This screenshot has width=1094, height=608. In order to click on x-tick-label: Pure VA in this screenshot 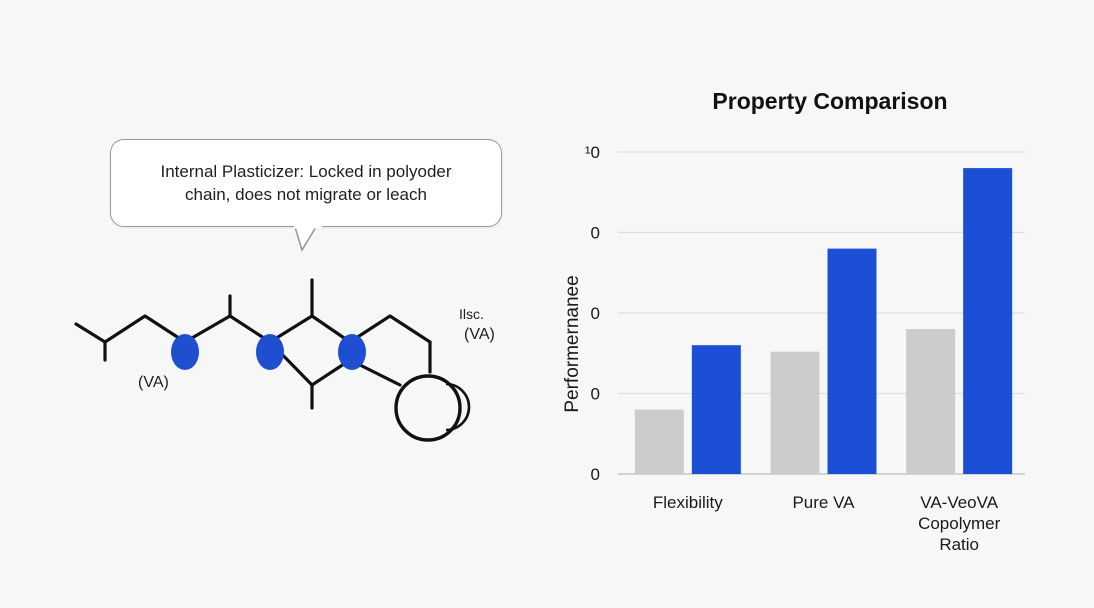, I will do `click(823, 502)`.